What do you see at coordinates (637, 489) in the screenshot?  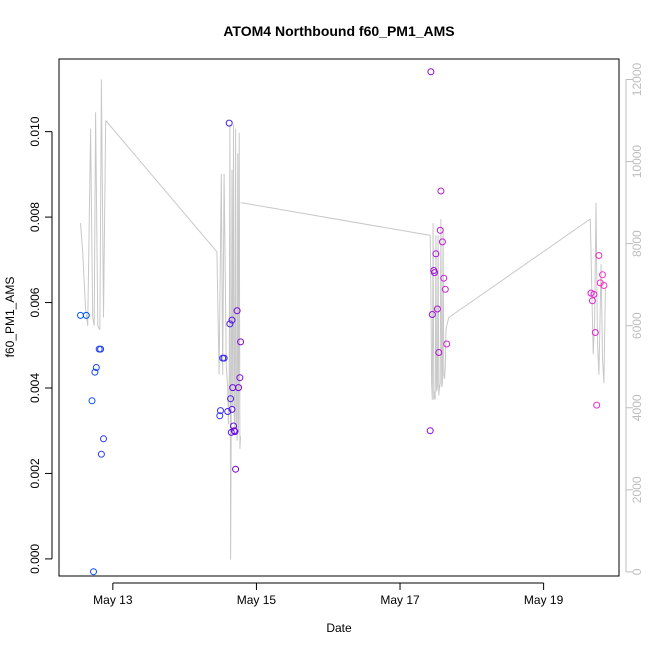 I see `secondary-tick-label: 2000` at bounding box center [637, 489].